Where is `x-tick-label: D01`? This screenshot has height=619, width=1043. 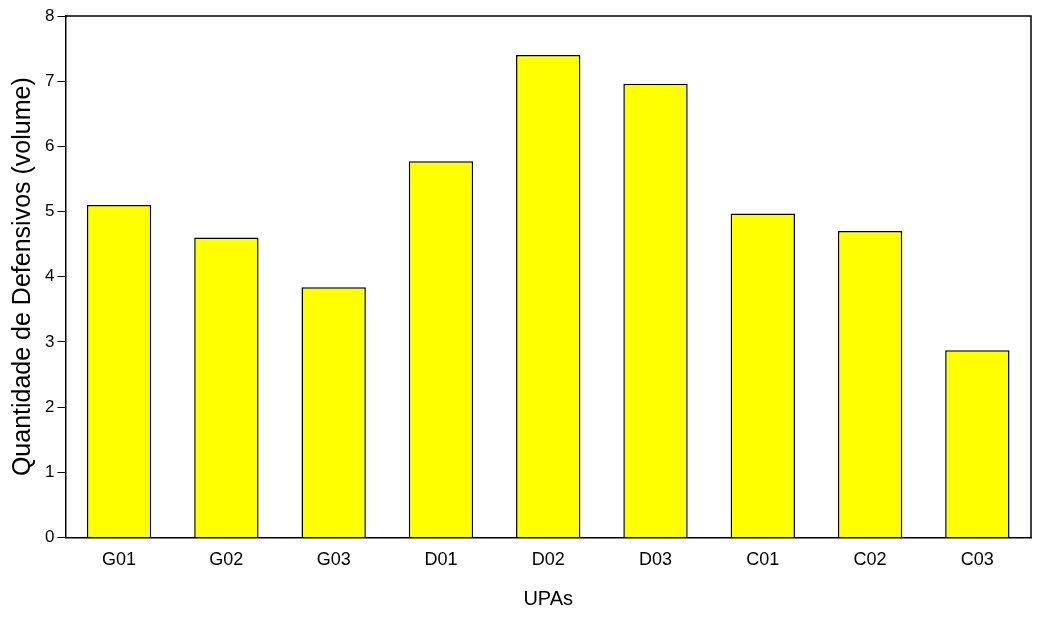
x-tick-label: D01 is located at coordinates (441, 559).